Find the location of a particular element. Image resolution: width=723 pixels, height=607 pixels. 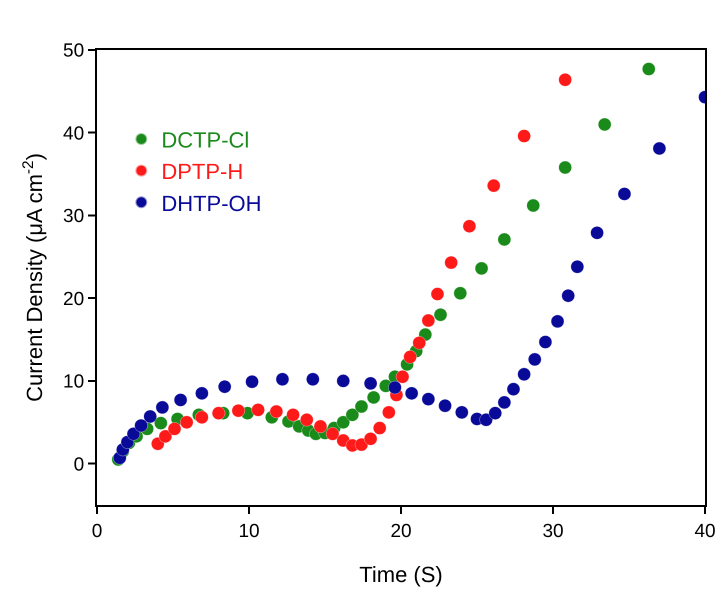

x-tick-label: 10 is located at coordinates (249, 531).